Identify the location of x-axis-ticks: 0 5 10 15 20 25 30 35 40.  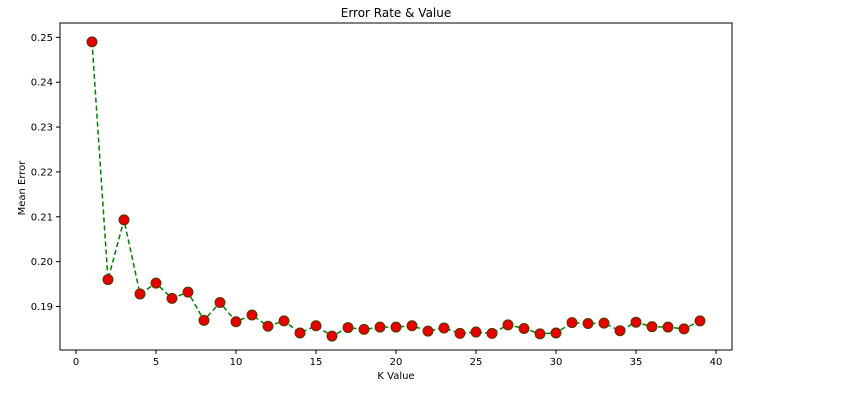
(398, 359).